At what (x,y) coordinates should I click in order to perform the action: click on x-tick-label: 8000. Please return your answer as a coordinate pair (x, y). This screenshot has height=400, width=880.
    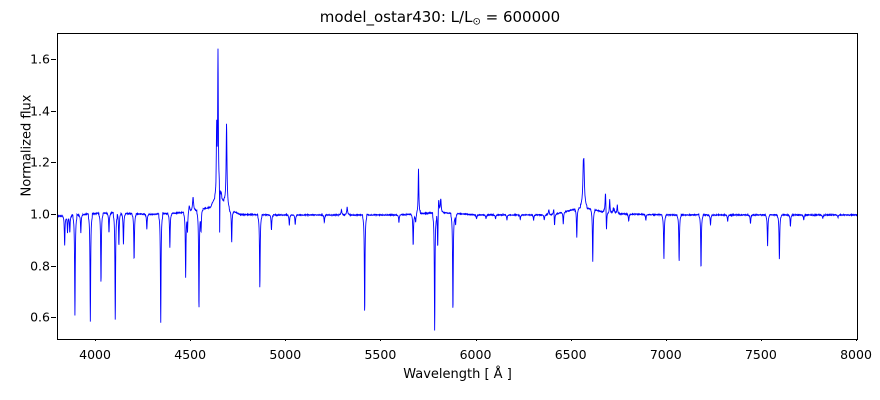
    Looking at the image, I should click on (856, 354).